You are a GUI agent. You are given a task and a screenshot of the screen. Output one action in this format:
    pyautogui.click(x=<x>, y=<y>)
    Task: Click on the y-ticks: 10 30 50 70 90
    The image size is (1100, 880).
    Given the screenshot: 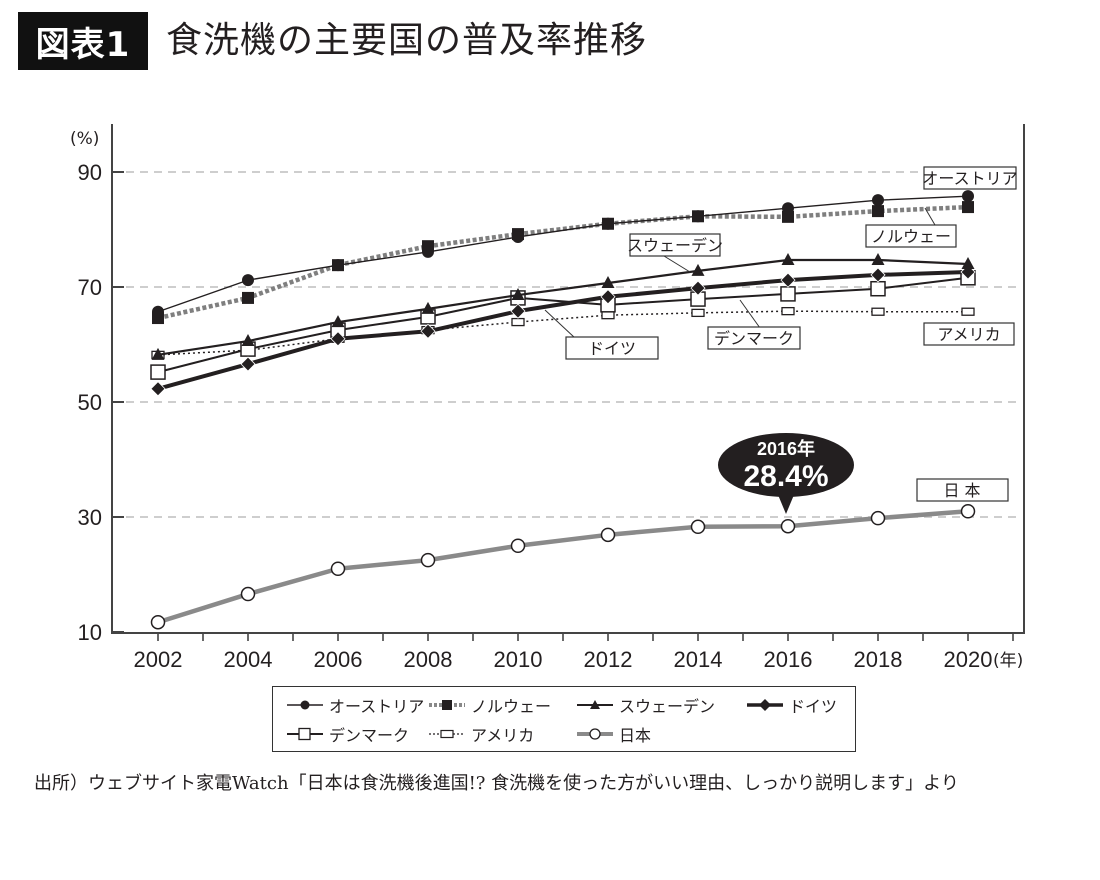 What is the action you would take?
    pyautogui.click(x=101, y=402)
    